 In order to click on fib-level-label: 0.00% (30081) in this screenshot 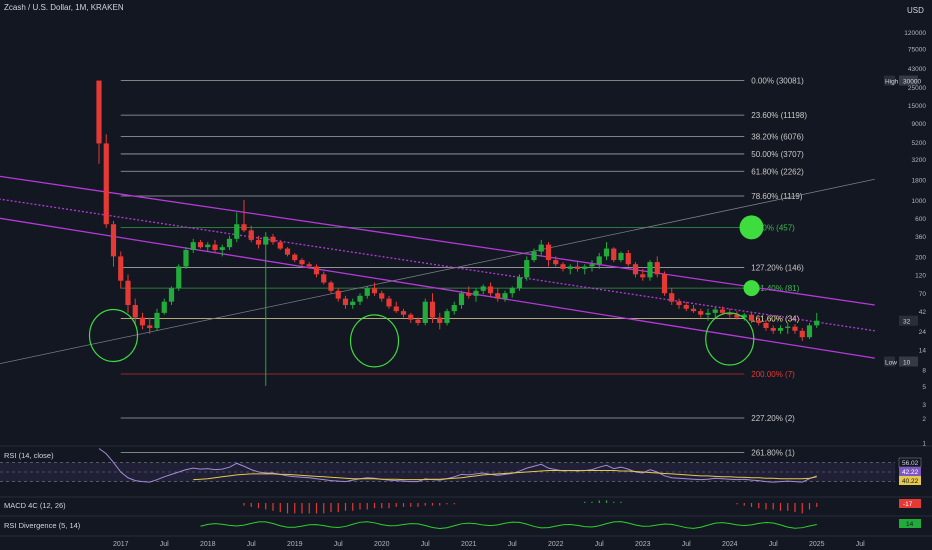, I will do `click(777, 80)`.